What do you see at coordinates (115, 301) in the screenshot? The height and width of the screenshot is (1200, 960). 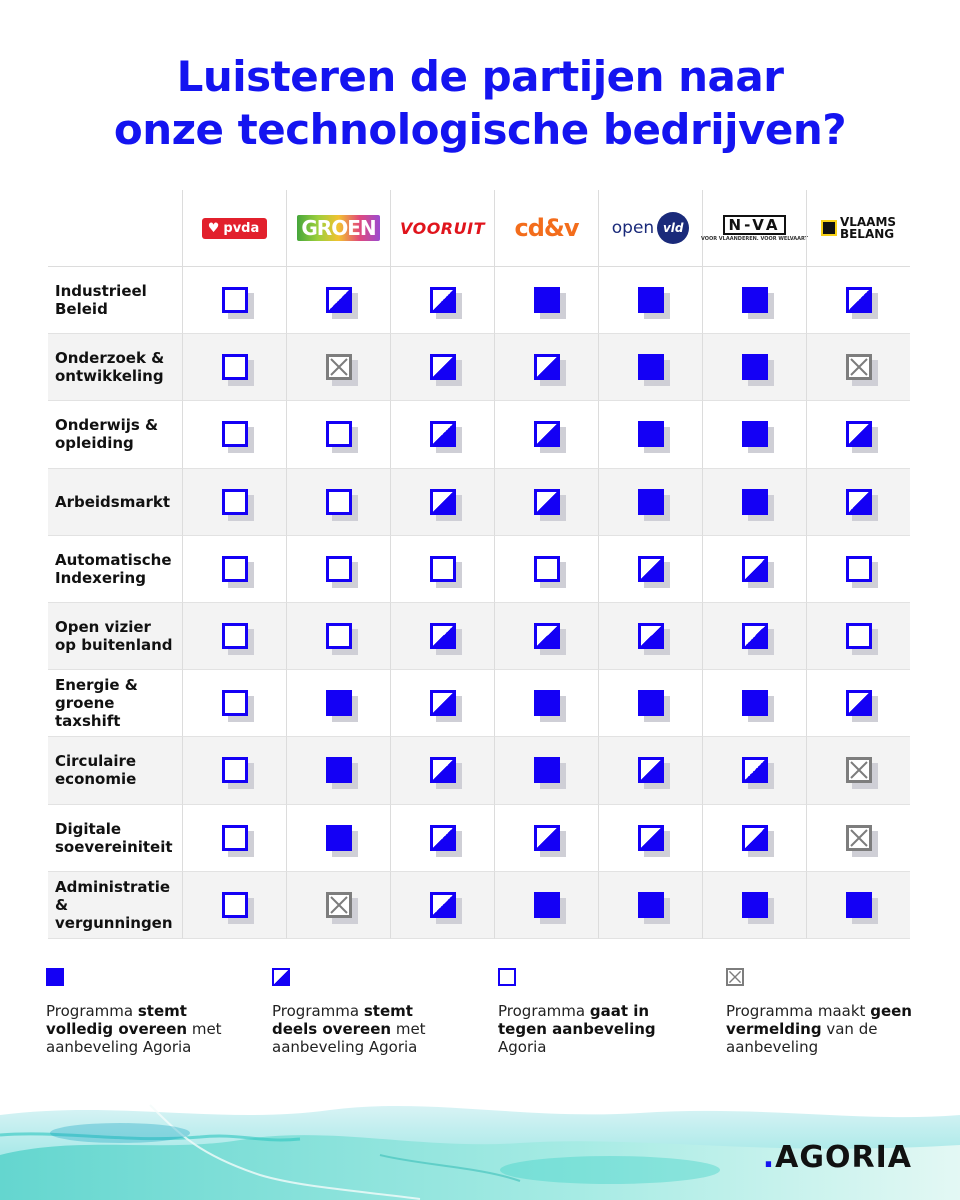 I see `row-label: Industrieel Beleid` at bounding box center [115, 301].